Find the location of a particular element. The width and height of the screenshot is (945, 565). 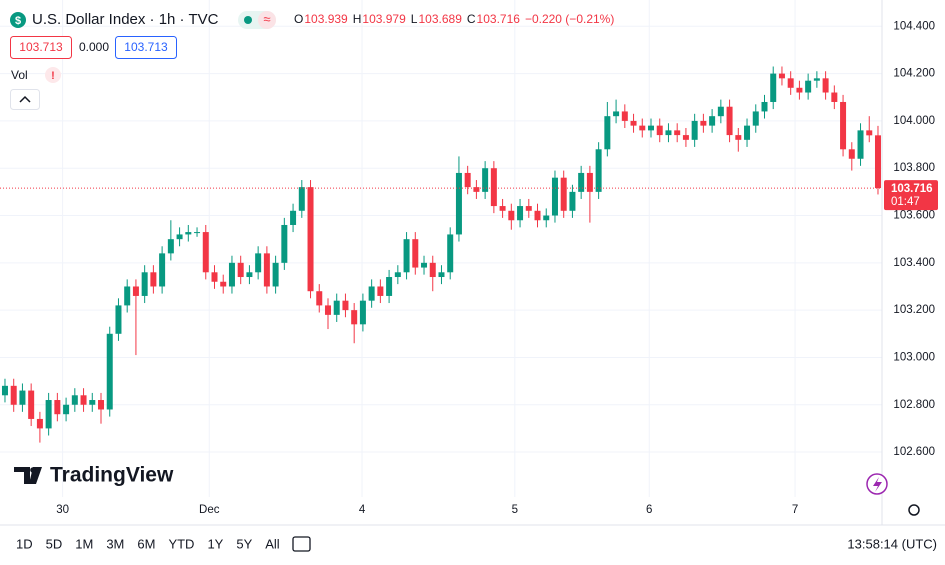

symbol-icon is located at coordinates (18, 20).